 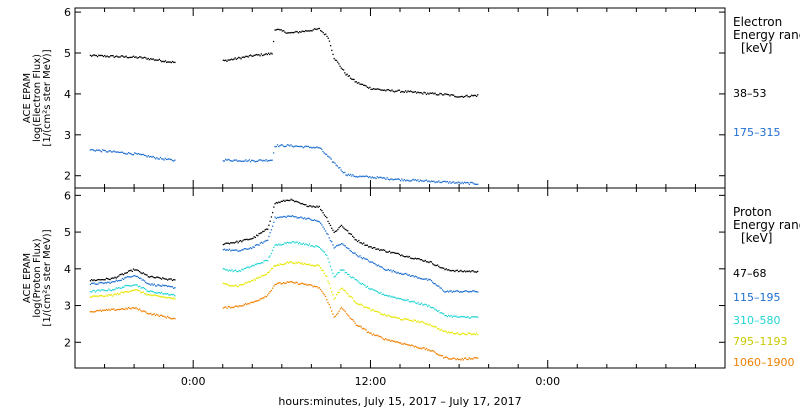 I want to click on proton-ytick-label-5: 5, so click(x=67, y=232).